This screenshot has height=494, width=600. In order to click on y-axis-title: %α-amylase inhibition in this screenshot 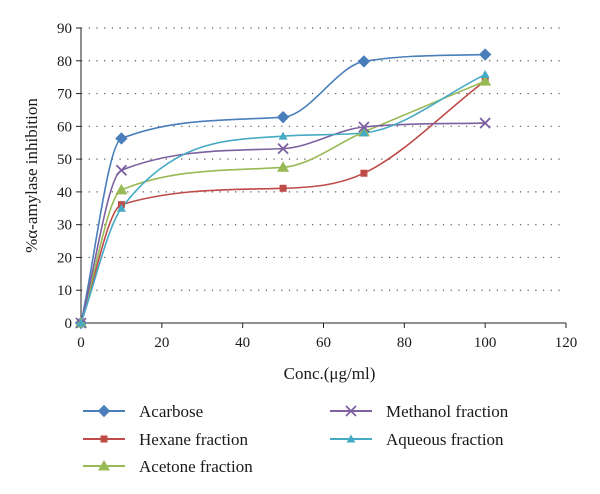, I will do `click(31, 175)`.